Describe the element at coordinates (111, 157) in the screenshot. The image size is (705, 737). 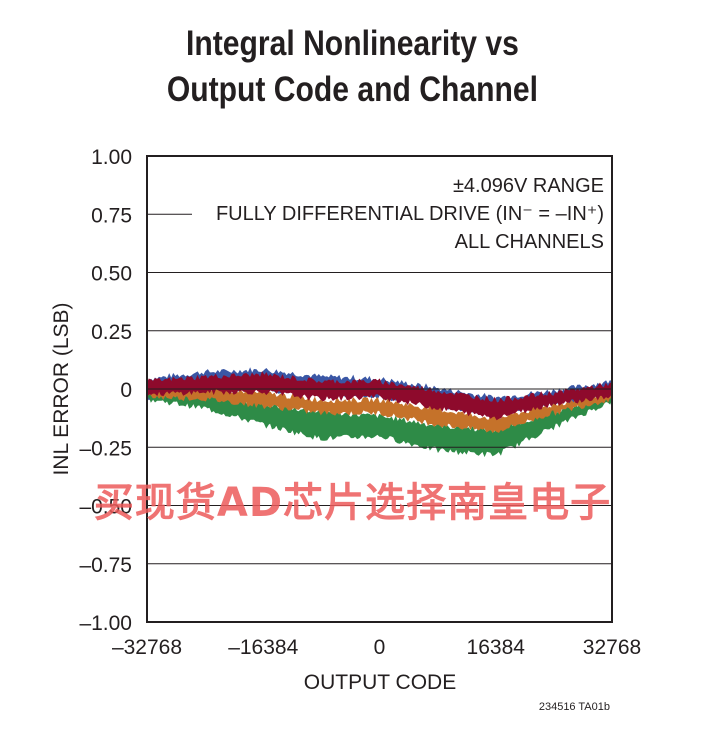
I see `y-tick-label: 1.00` at that location.